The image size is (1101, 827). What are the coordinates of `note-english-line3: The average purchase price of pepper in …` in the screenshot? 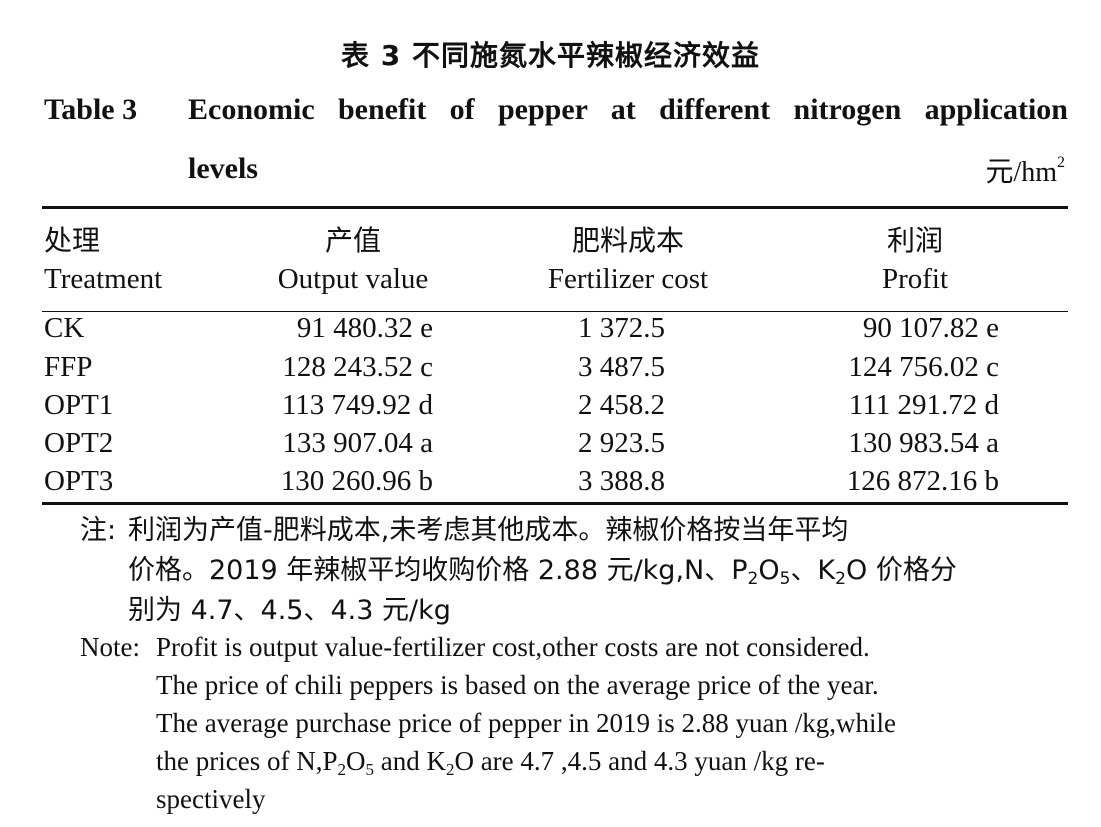 It's located at (526, 723).